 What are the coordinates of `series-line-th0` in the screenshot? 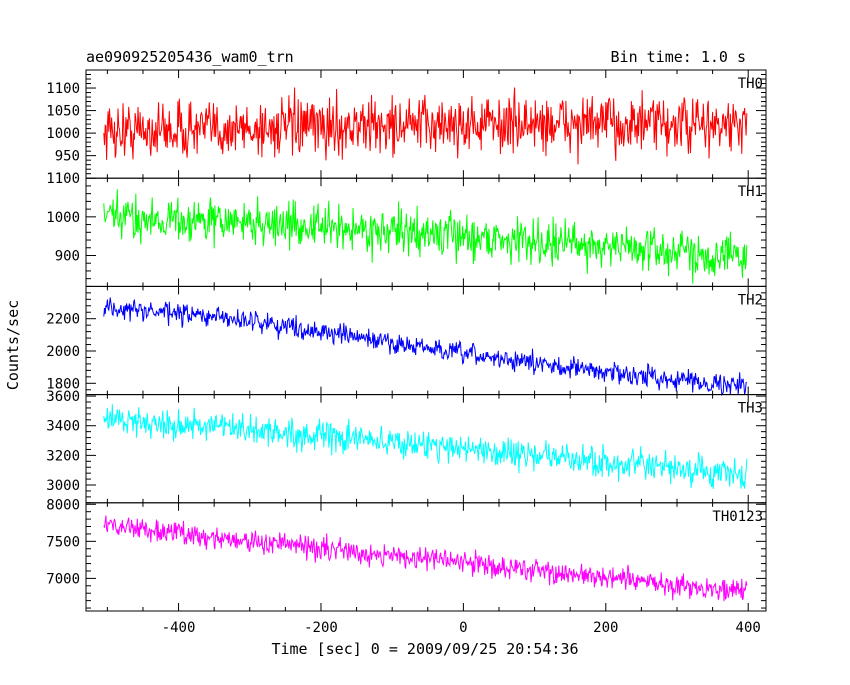 It's located at (425, 126).